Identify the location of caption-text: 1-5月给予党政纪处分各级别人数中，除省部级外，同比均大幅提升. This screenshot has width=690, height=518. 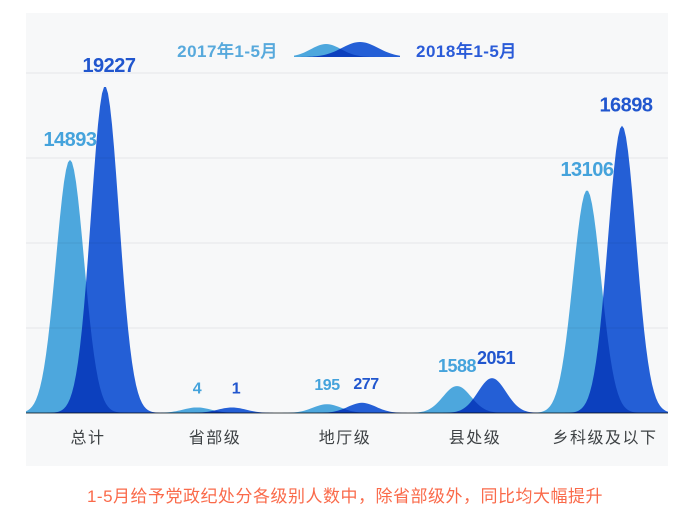
(345, 496).